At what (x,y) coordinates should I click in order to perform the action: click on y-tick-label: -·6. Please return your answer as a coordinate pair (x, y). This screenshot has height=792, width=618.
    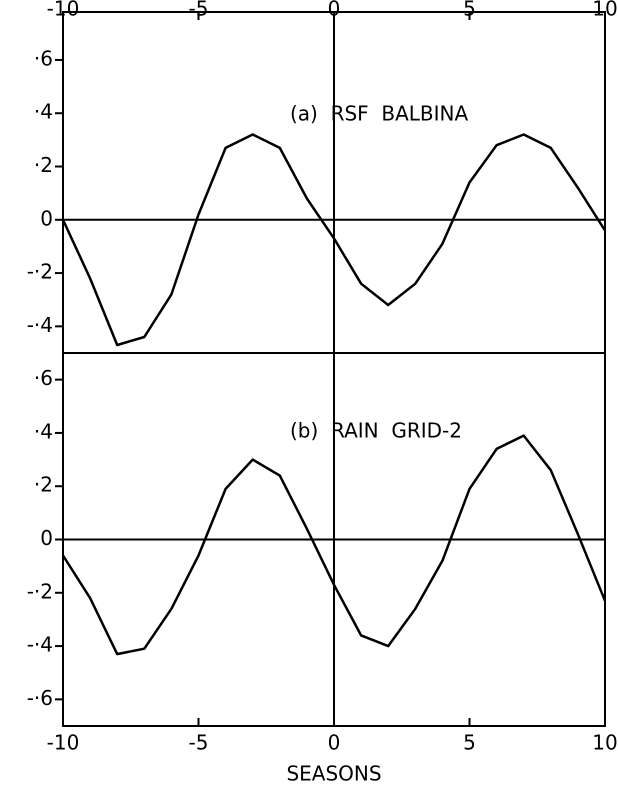
    Looking at the image, I should click on (40, 698).